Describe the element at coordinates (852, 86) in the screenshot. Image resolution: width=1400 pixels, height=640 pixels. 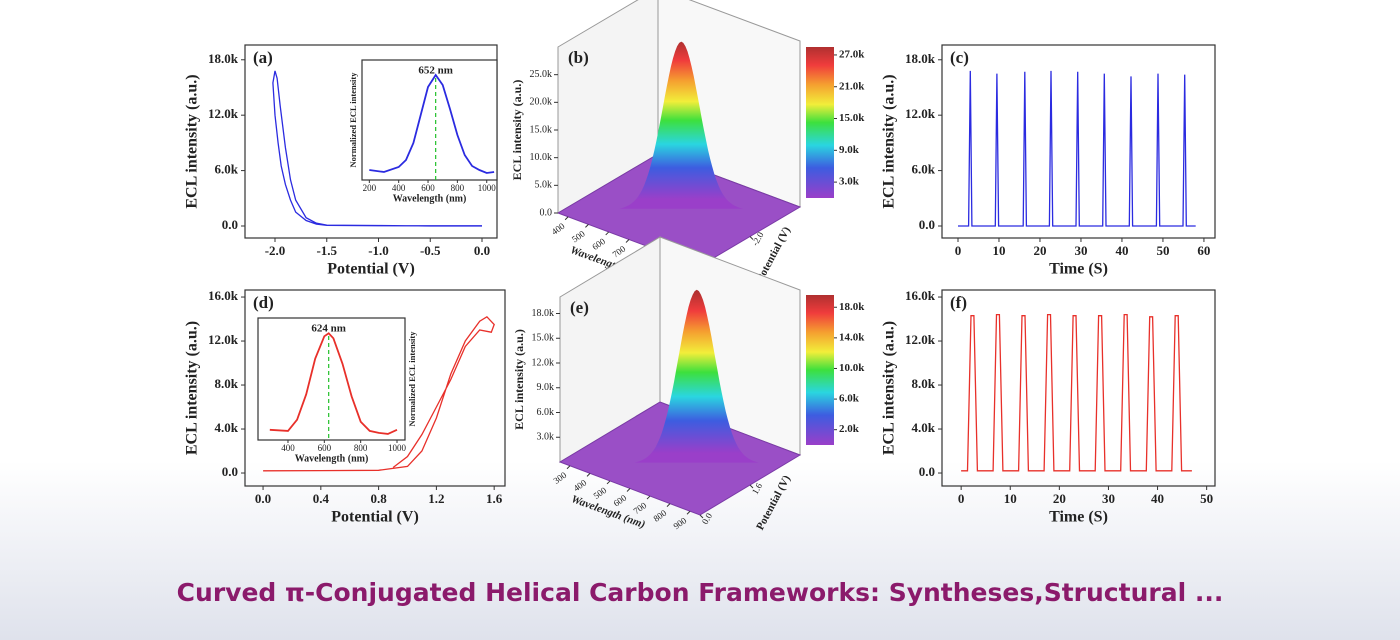
I see `colorbar-tick-label: 21.0k` at that location.